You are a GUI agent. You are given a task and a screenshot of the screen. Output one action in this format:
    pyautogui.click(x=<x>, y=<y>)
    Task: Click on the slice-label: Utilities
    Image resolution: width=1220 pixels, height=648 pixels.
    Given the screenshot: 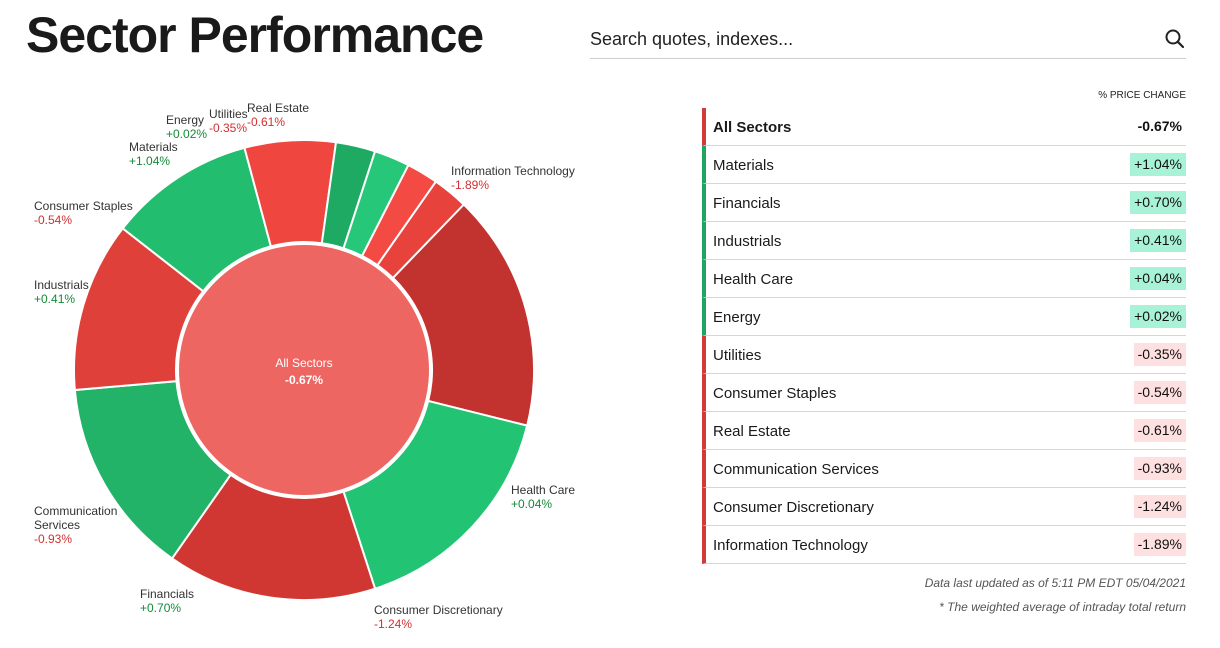 What is the action you would take?
    pyautogui.click(x=228, y=114)
    